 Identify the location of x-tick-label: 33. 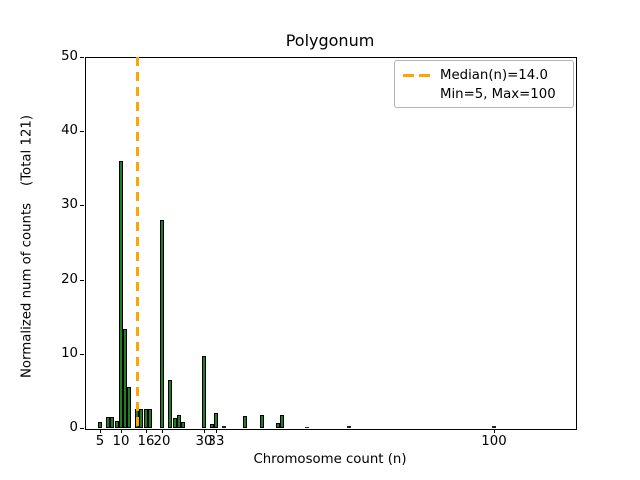
(216, 441).